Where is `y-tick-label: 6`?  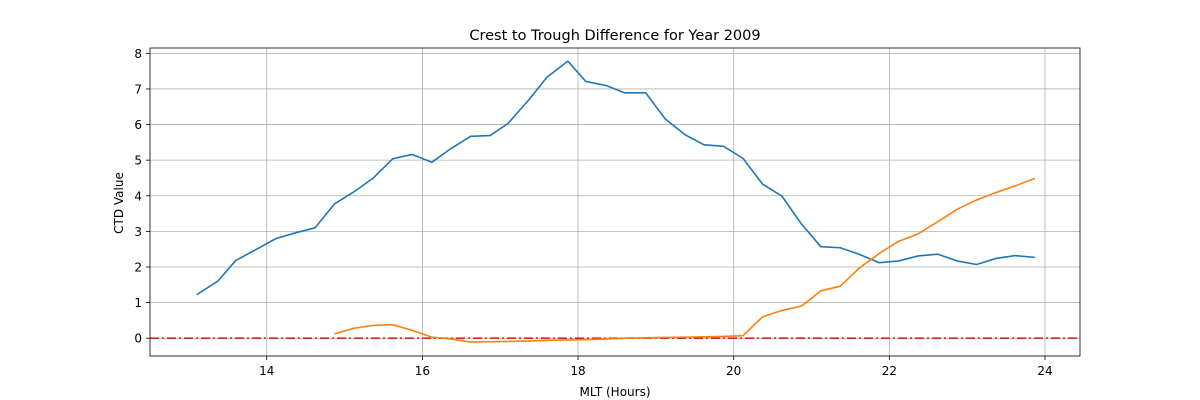 y-tick-label: 6 is located at coordinates (138, 125).